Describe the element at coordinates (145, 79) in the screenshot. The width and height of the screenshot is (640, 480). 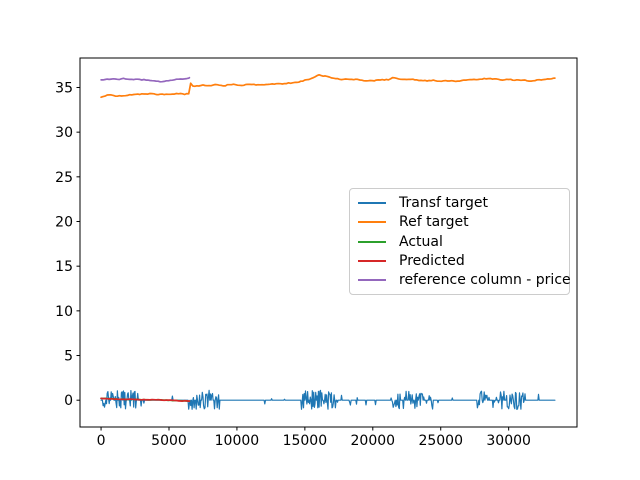
I see `series-line-reference-column-price` at that location.